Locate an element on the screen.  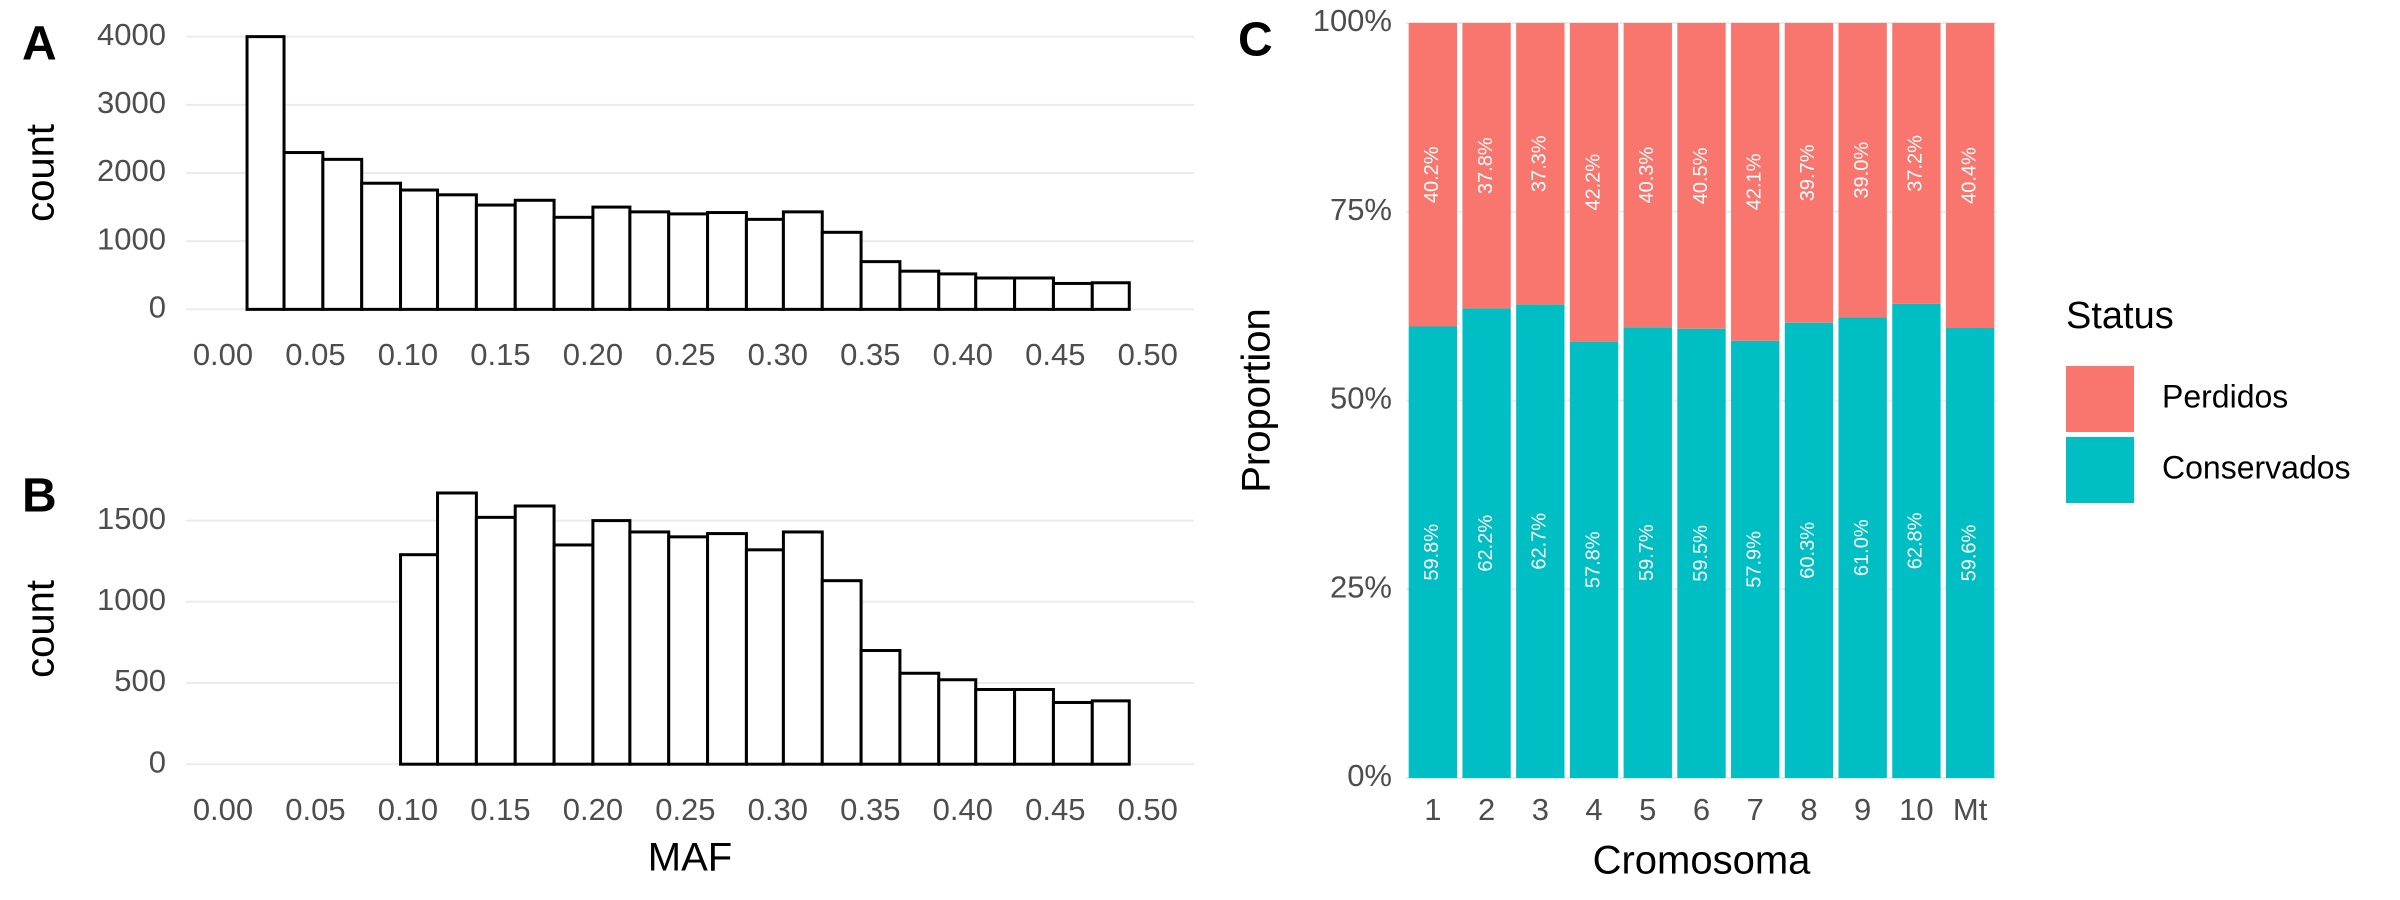
y-tick-label: 500 is located at coordinates (140, 680).